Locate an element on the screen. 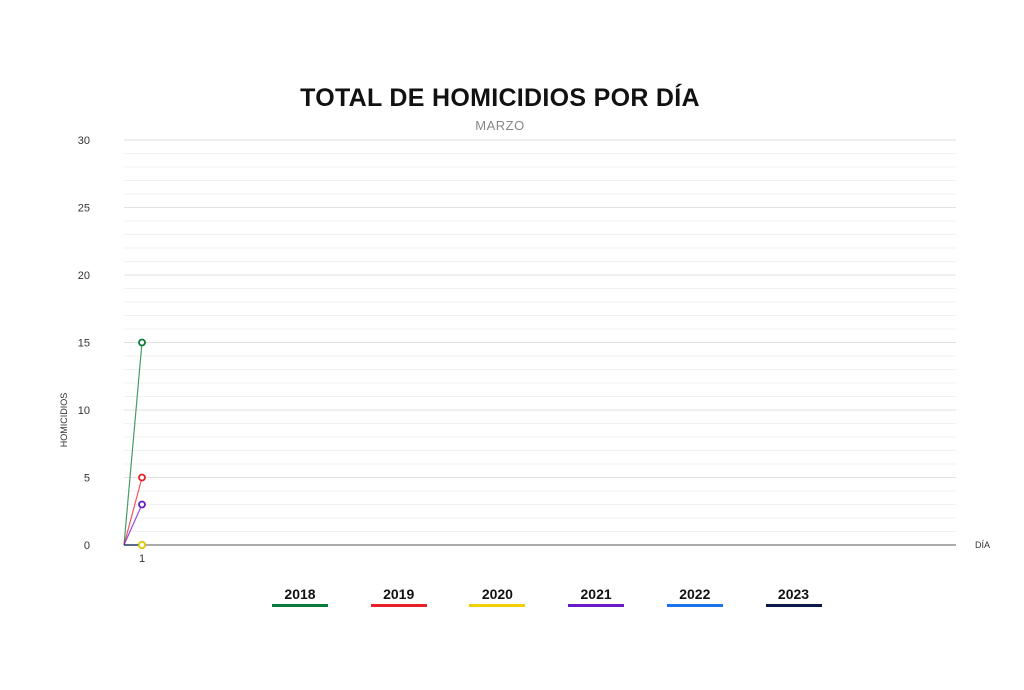 The height and width of the screenshot is (690, 1024). data-point-2018 is located at coordinates (142, 342).